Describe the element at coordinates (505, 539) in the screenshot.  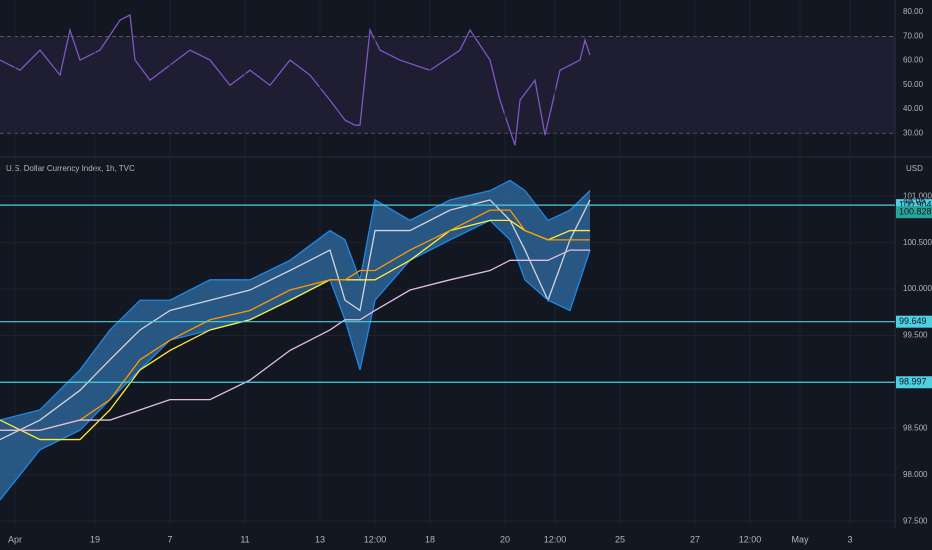
I see `x-tick-label: 20` at that location.